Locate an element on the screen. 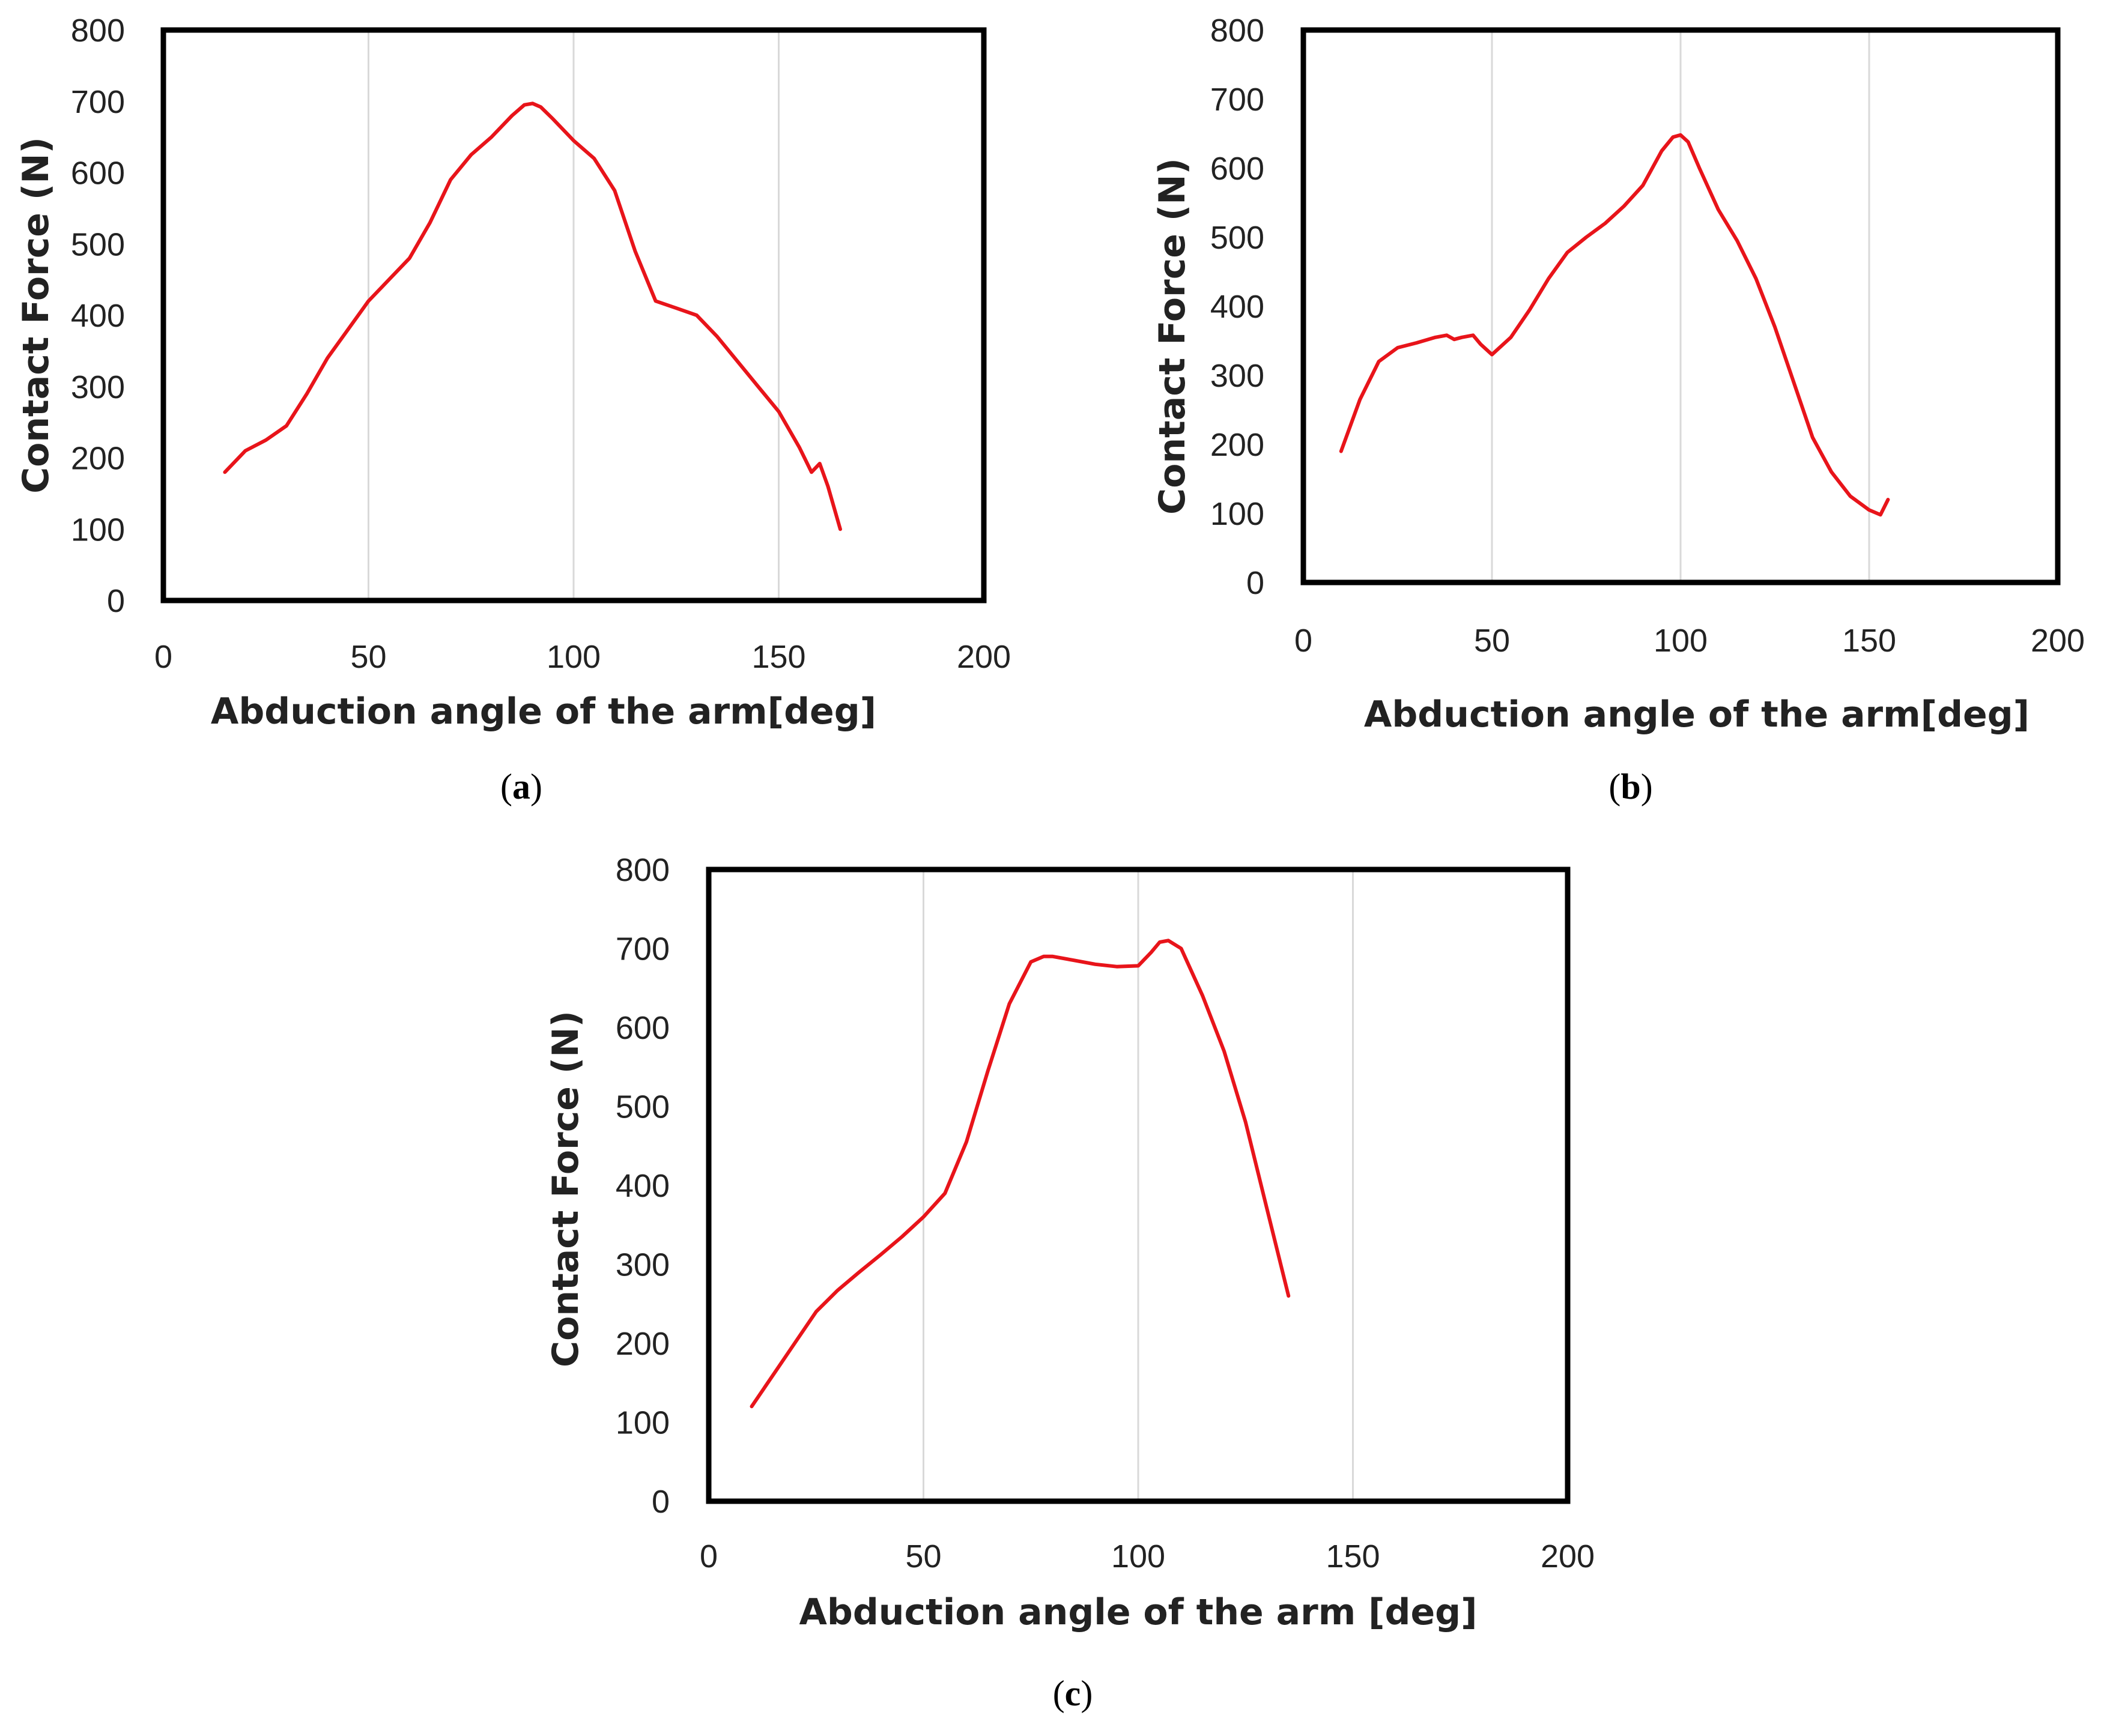  caption-letter: a is located at coordinates (521, 786).